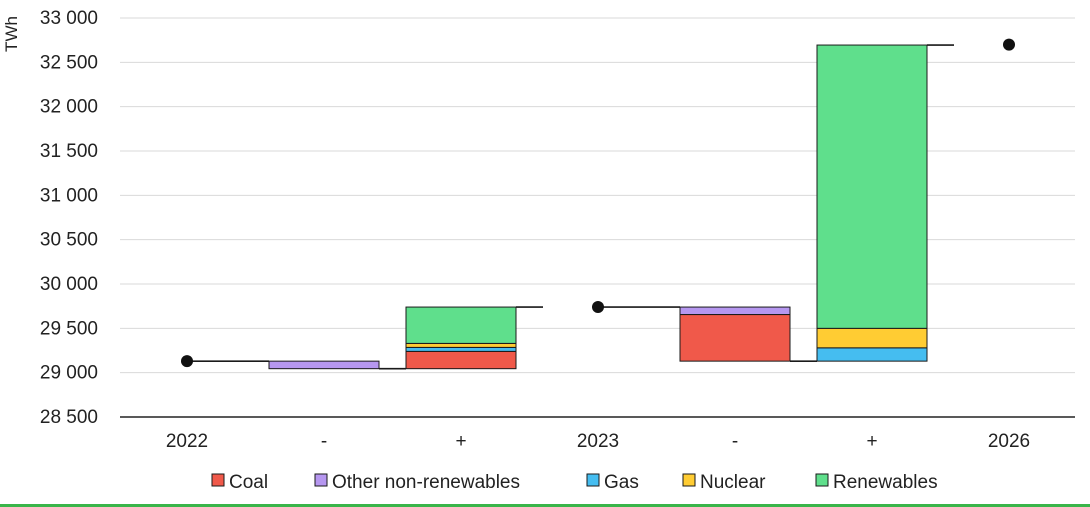 Image resolution: width=1090 pixels, height=507 pixels. What do you see at coordinates (69, 151) in the screenshot?
I see `y-tick-label: 31 500` at bounding box center [69, 151].